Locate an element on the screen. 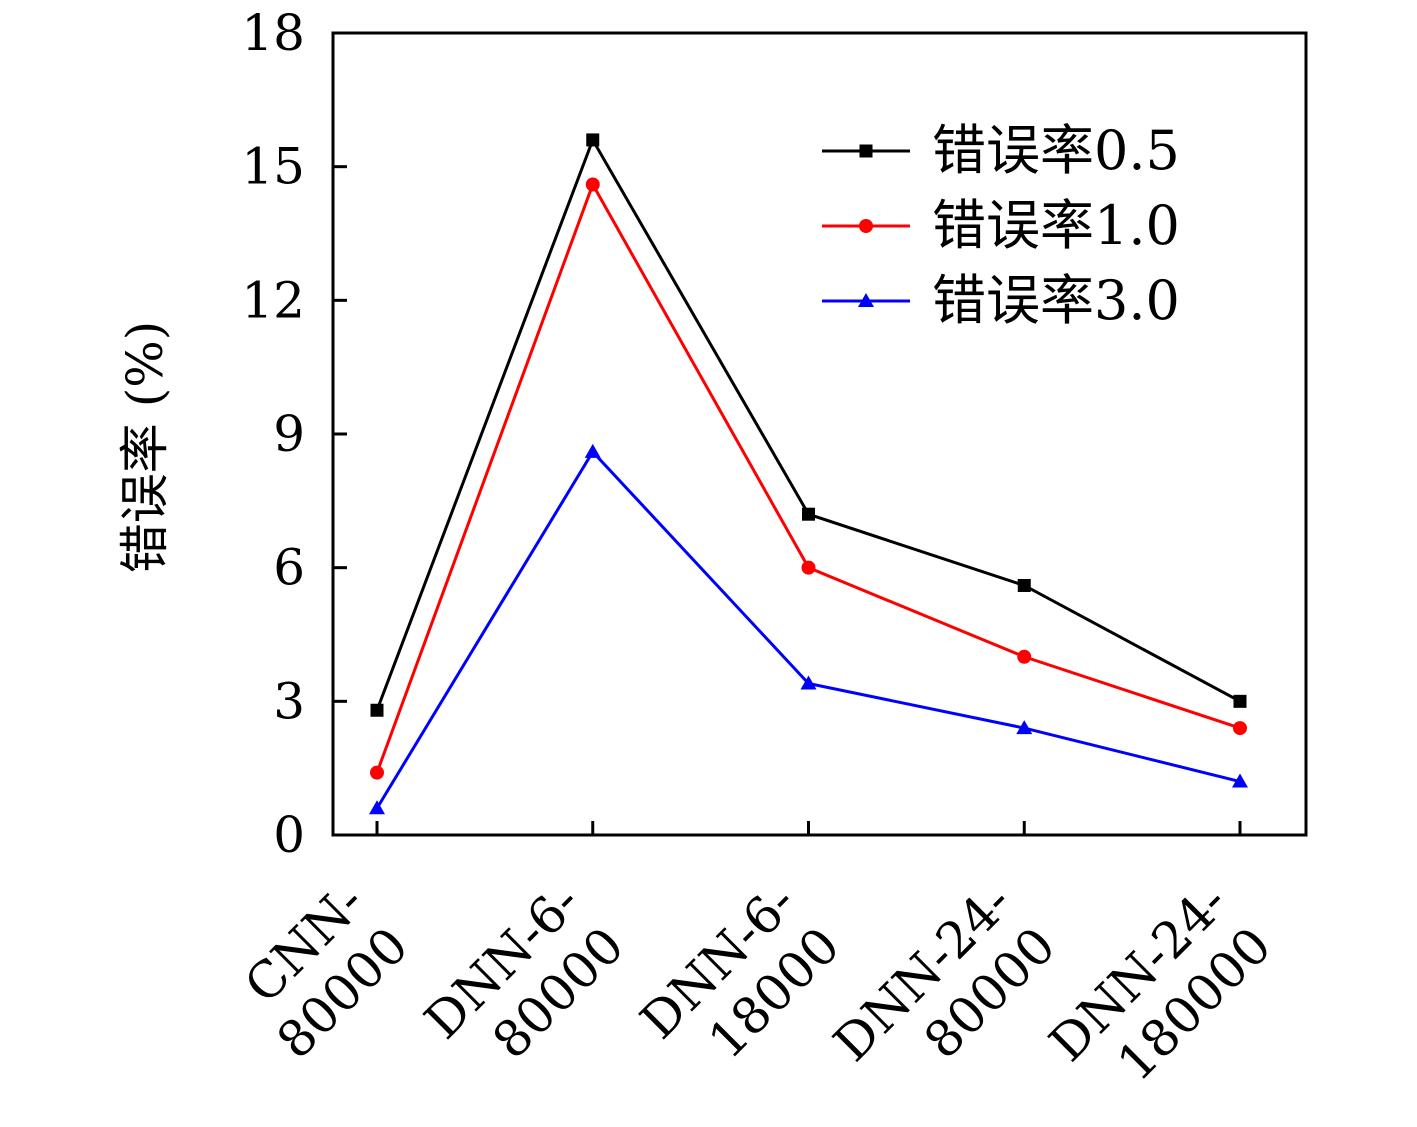  legend-item: 错误率1.0 is located at coordinates (1001, 225).